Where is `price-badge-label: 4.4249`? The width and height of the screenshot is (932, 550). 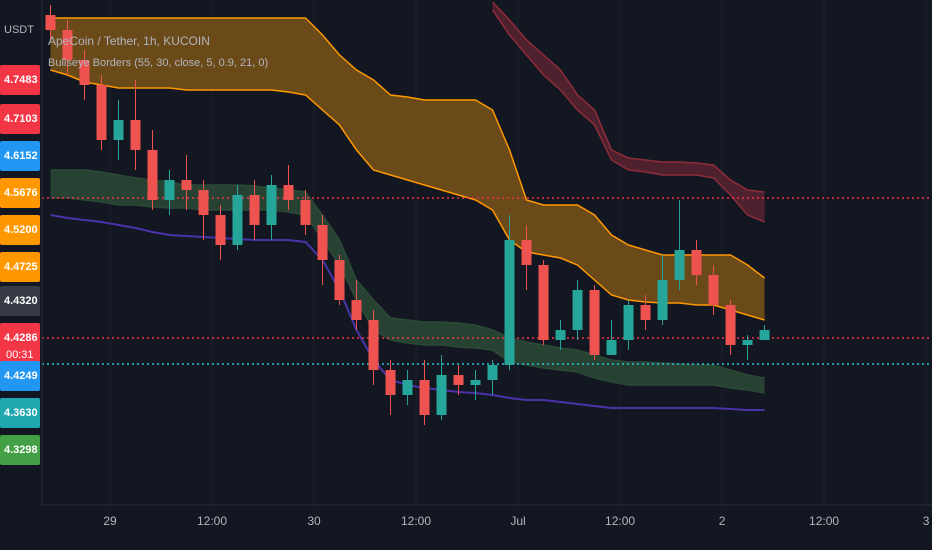 price-badge-label: 4.4249 is located at coordinates (21, 376).